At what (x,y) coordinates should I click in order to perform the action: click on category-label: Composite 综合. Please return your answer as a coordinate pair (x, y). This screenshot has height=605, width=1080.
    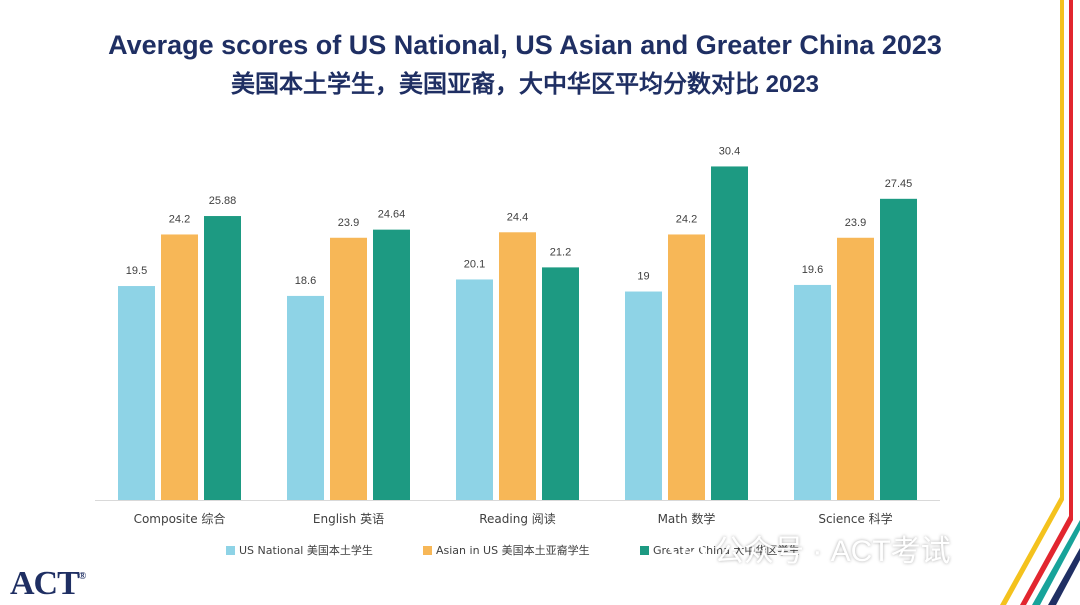
    Looking at the image, I should click on (180, 518).